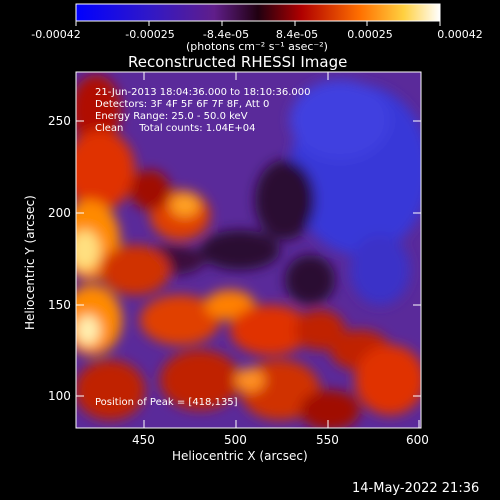 The height and width of the screenshot is (500, 500). Describe the element at coordinates (203, 92) in the screenshot. I see `info-time-range: 21-Jun-2013 18:04:36.000 to 18:10:36.000` at that location.